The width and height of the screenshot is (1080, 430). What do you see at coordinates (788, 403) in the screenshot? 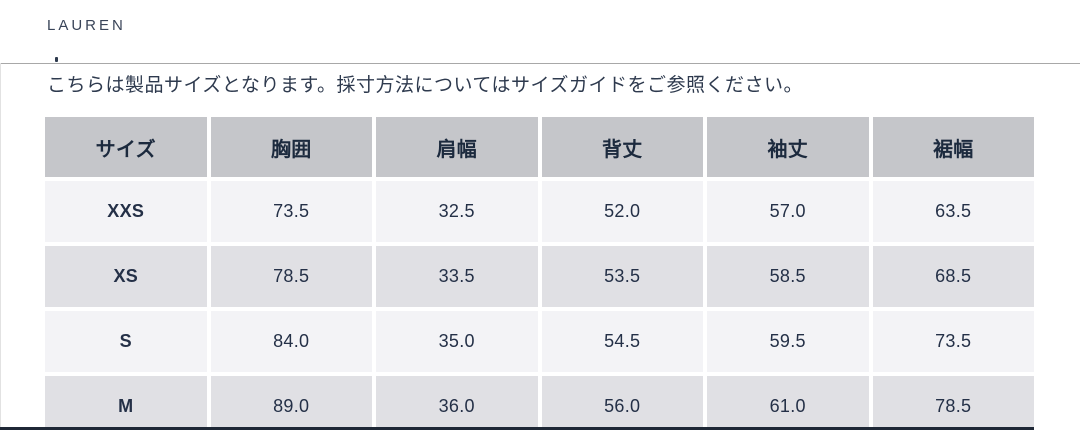
I see `value-cell: 61.0` at bounding box center [788, 403].